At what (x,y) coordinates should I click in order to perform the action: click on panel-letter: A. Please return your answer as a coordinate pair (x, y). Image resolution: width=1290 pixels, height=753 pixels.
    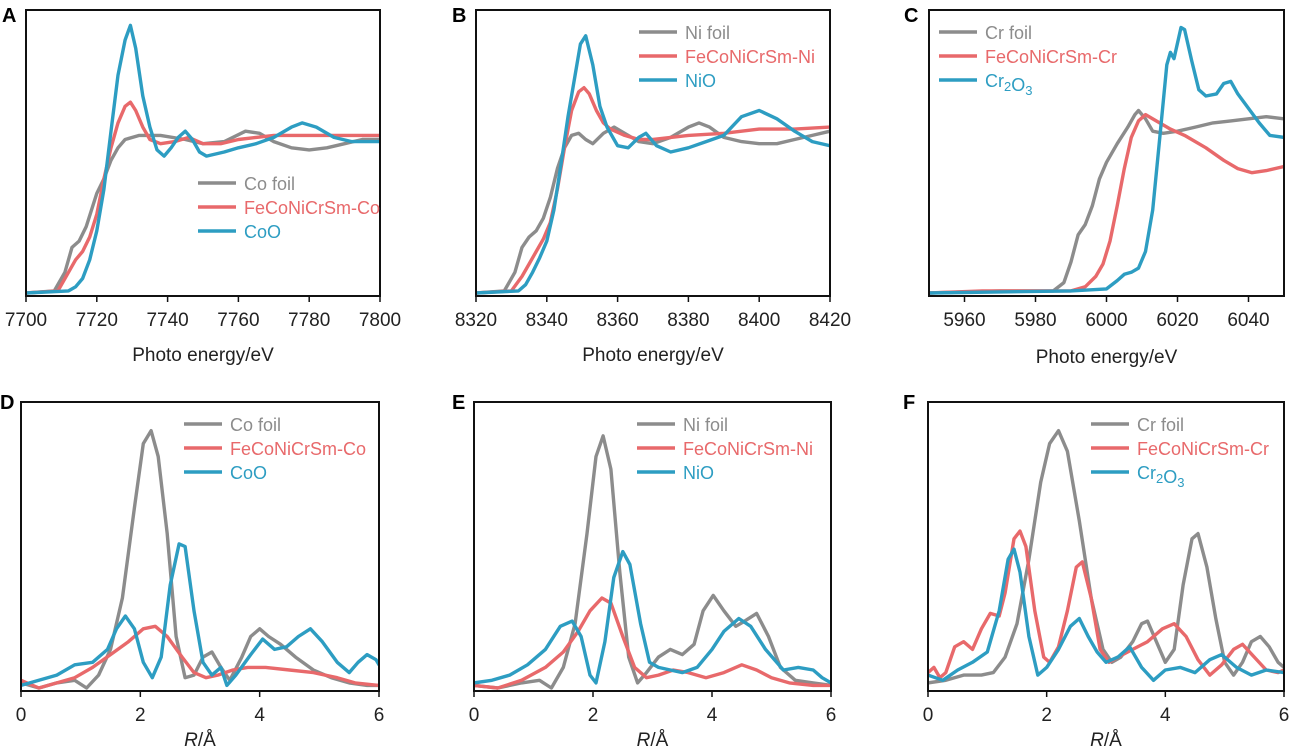
    Looking at the image, I should click on (9, 16).